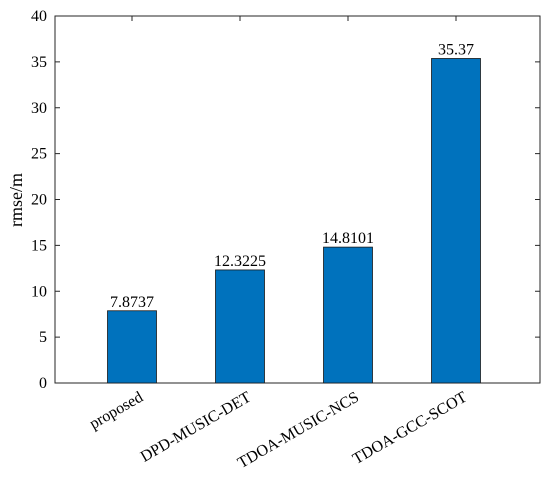 The height and width of the screenshot is (496, 550). Describe the element at coordinates (196, 427) in the screenshot. I see `x-tick-label: DPD-MUSIC-DET` at that location.